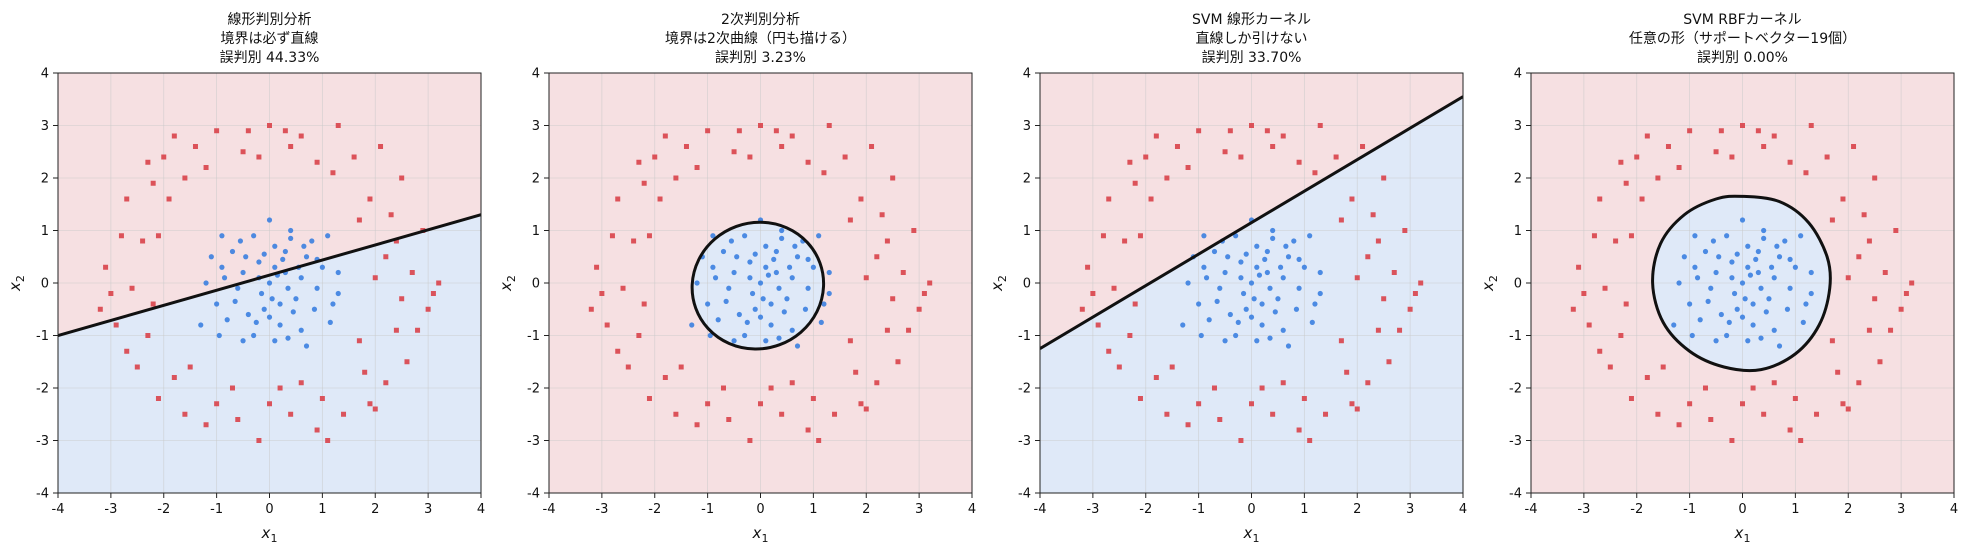 The width and height of the screenshot is (1968, 556). Describe the element at coordinates (16, 283) in the screenshot. I see `y-axis-label: x2` at that location.